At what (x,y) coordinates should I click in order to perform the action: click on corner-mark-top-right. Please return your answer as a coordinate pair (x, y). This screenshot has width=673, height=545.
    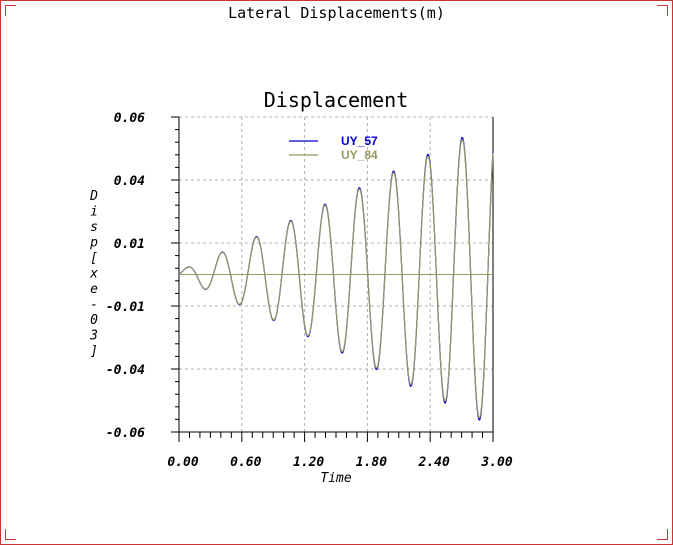
    Looking at the image, I should click on (662, 10).